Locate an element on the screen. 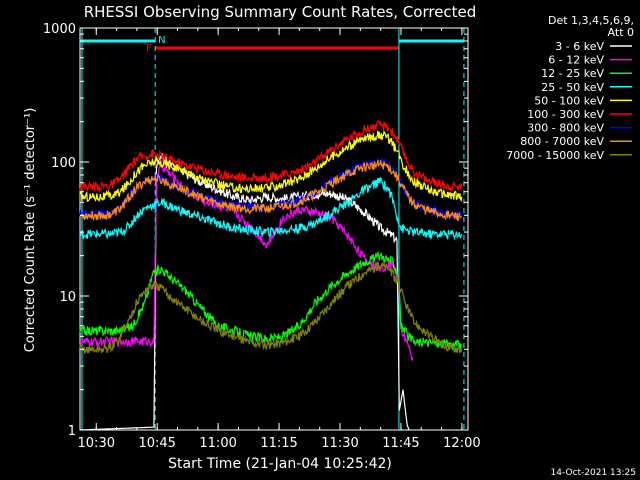 The image size is (640, 480). legend-entry-label: 6 - 12 keV is located at coordinates (576, 60).